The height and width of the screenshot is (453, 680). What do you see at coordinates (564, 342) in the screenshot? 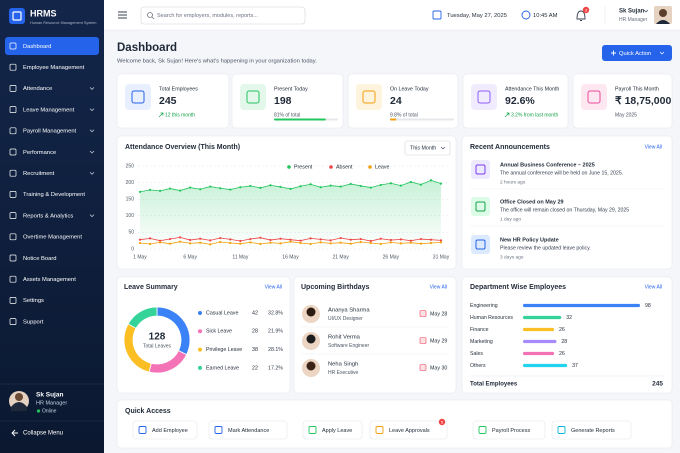
I see `department-count: 28` at bounding box center [564, 342].